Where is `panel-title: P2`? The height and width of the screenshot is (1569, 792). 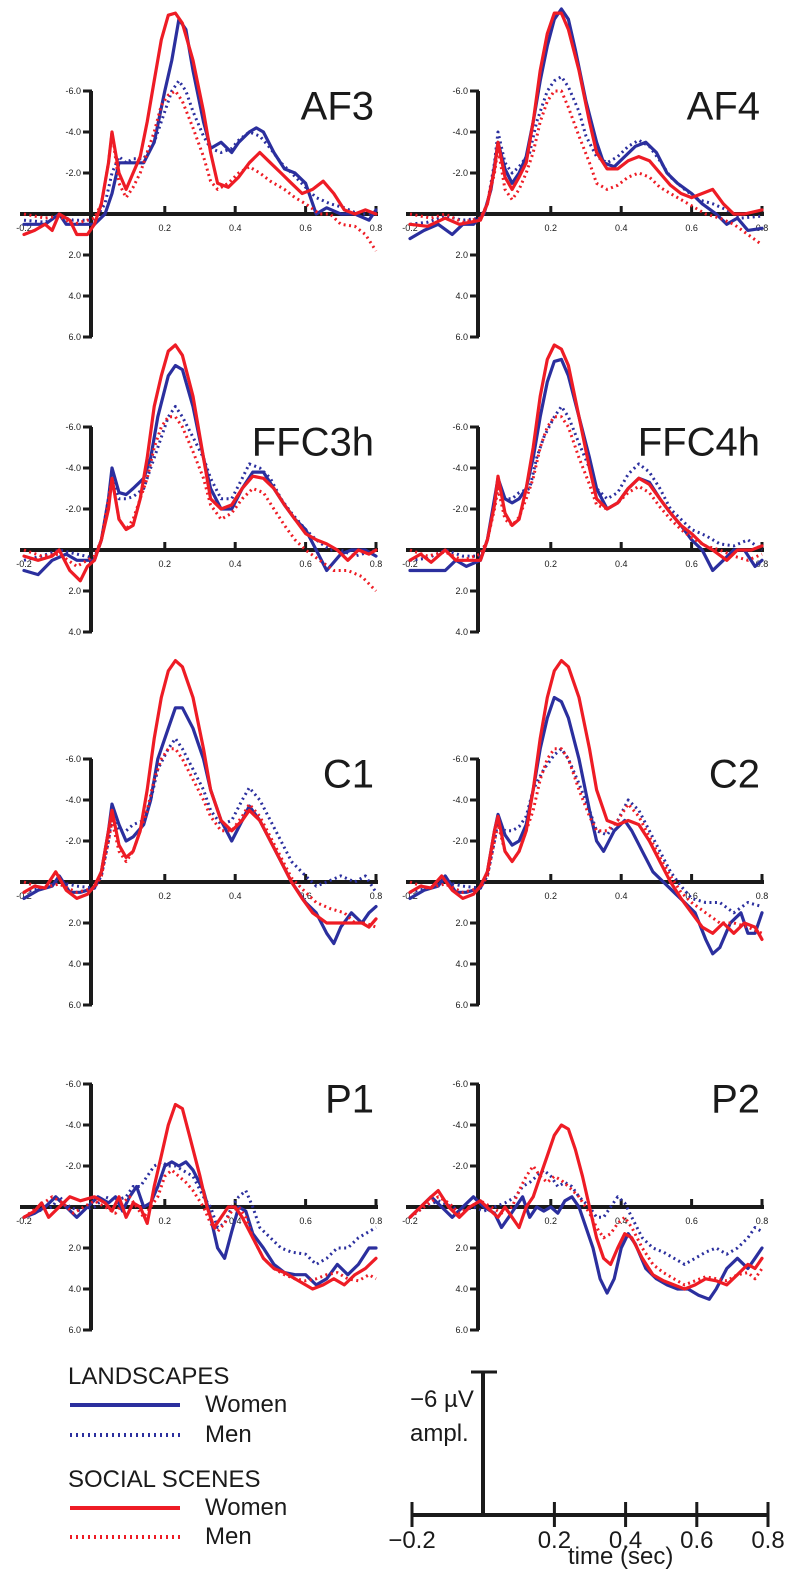 panel-title: P2 is located at coordinates (735, 1100).